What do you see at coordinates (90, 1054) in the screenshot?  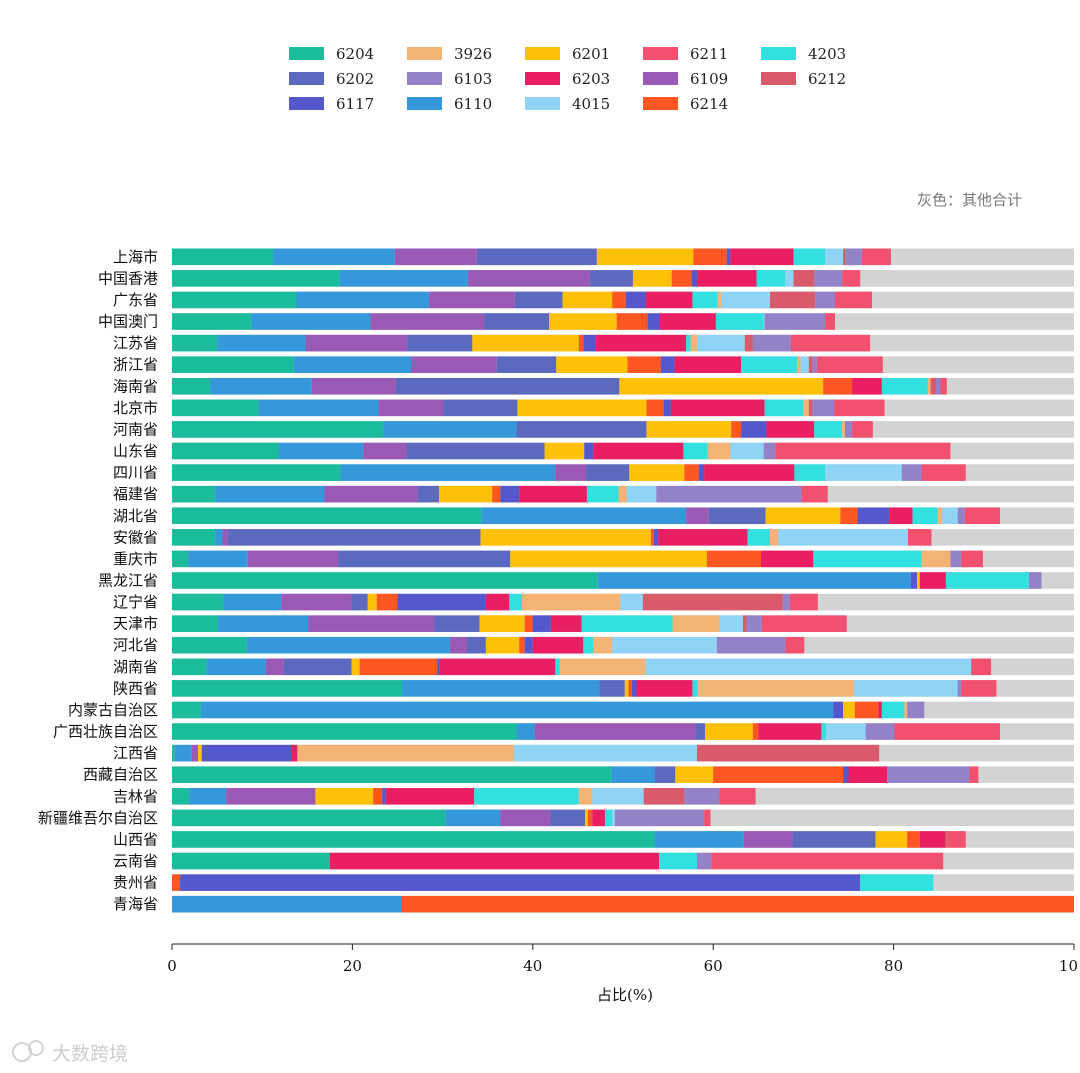 I see `watermark-text: 大数跨境` at bounding box center [90, 1054].